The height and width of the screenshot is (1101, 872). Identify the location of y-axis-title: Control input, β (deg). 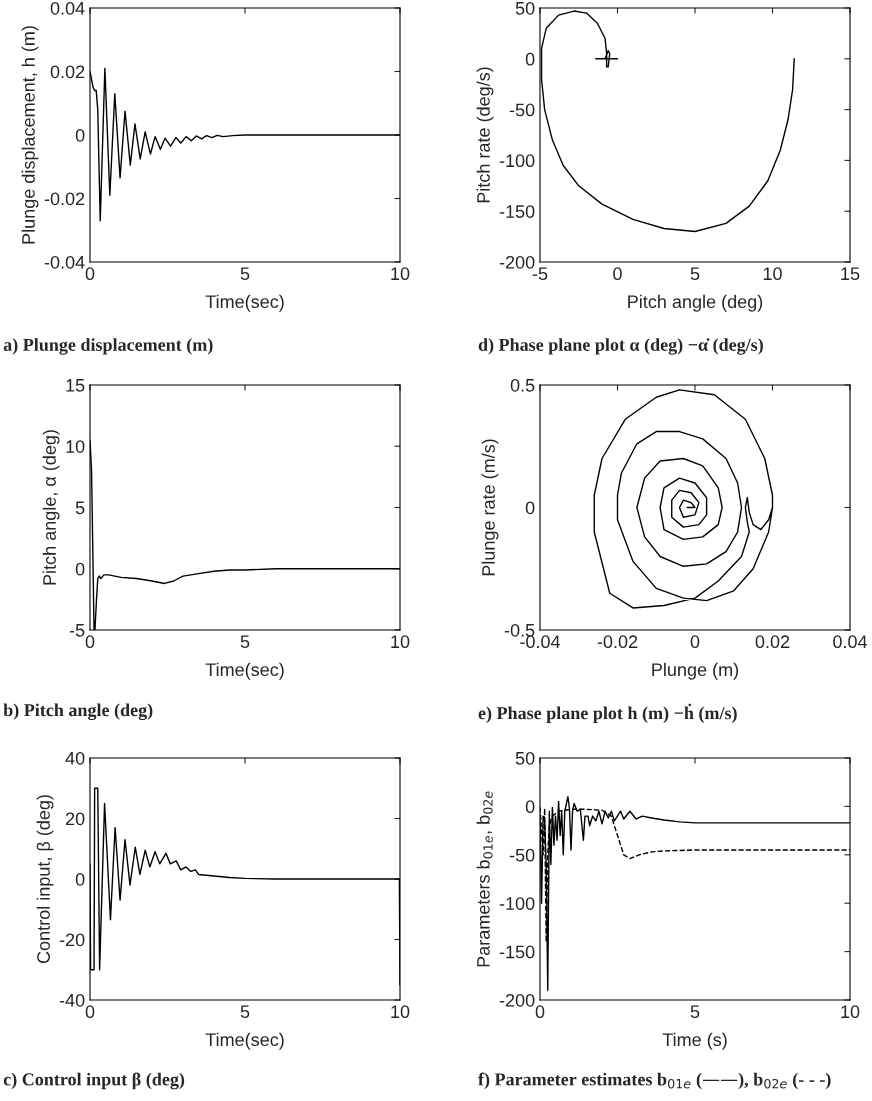
(45, 879).